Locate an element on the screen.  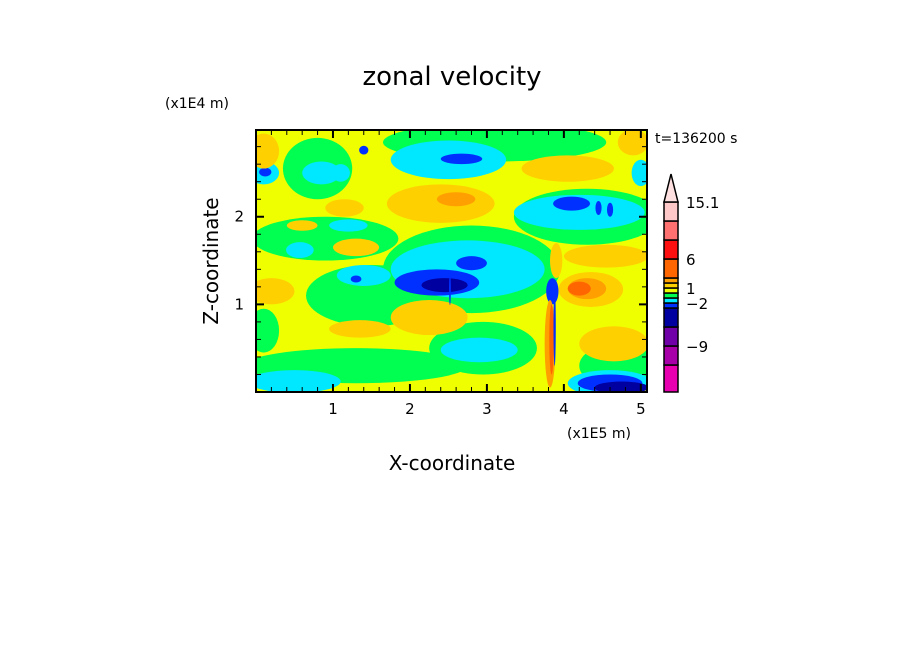
colorbar-label: 15.1 is located at coordinates (702, 203).